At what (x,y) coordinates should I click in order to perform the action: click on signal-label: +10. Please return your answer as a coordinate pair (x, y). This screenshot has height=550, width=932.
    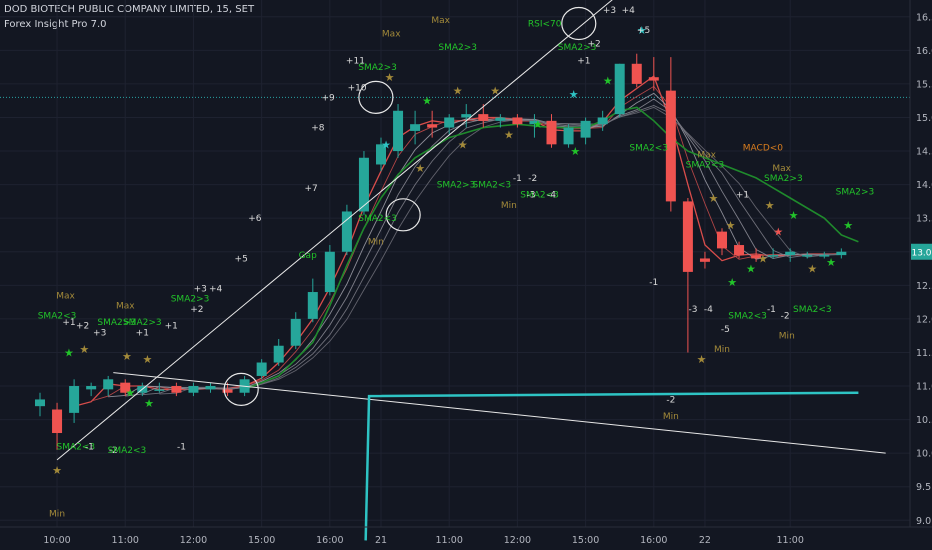
    Looking at the image, I should click on (357, 88).